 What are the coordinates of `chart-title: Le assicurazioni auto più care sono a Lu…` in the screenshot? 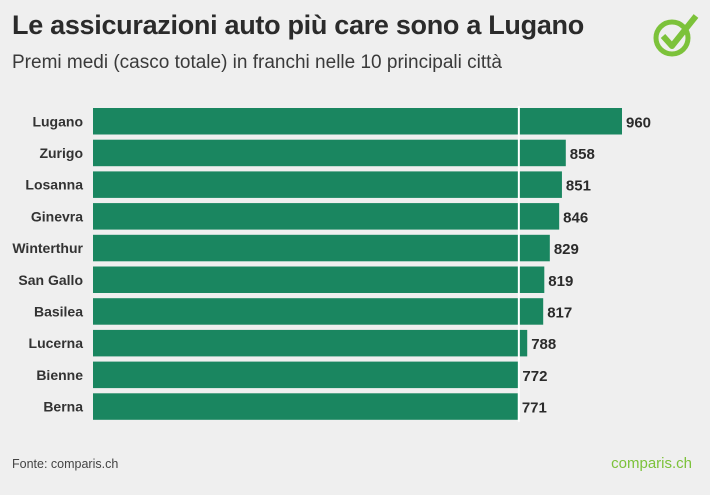 It's located at (298, 25).